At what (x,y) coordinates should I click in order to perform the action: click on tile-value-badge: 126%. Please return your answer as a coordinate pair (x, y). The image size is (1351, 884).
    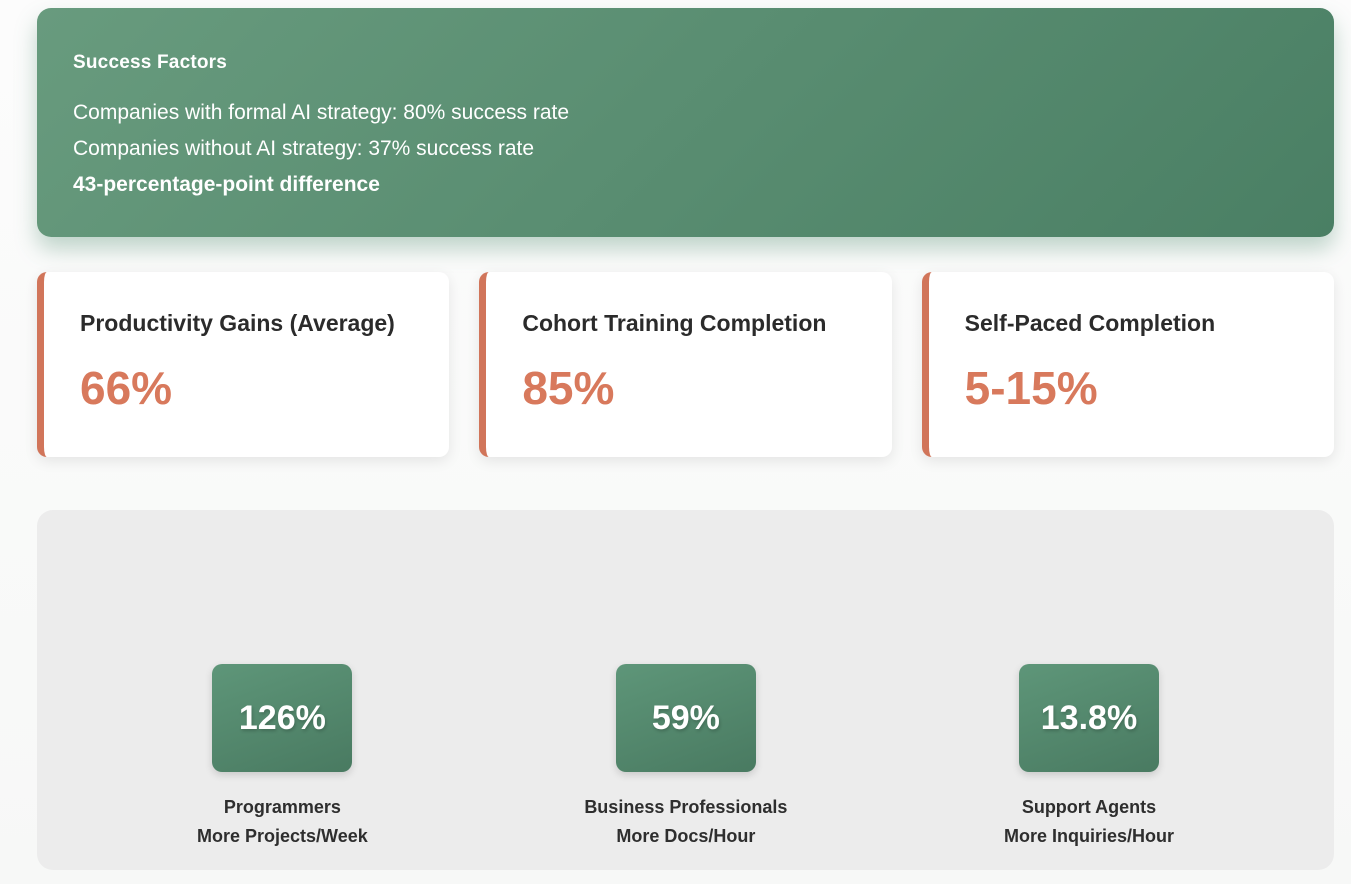
    Looking at the image, I should click on (282, 718).